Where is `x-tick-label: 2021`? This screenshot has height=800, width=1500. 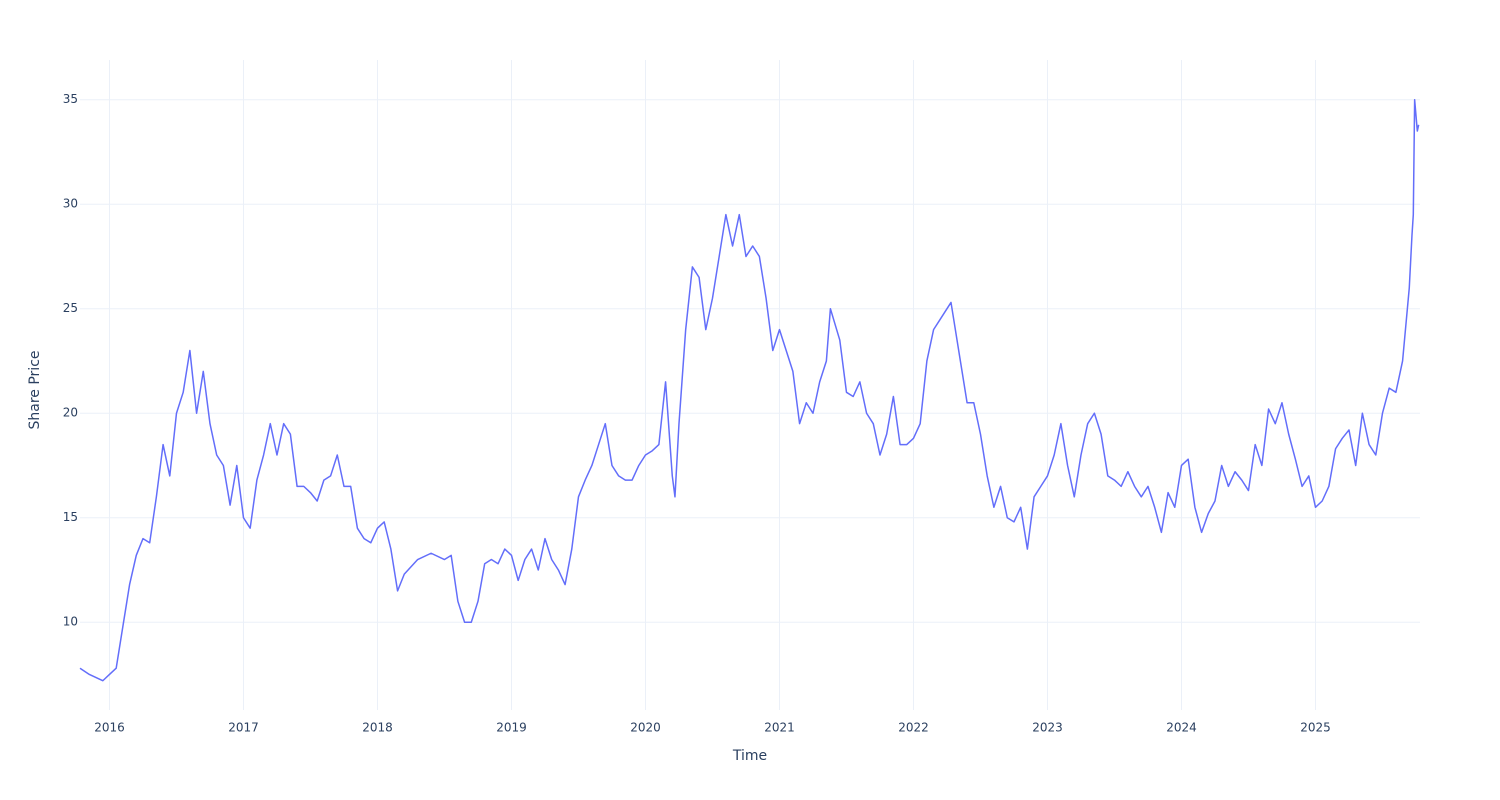 x-tick-label: 2021 is located at coordinates (779, 728).